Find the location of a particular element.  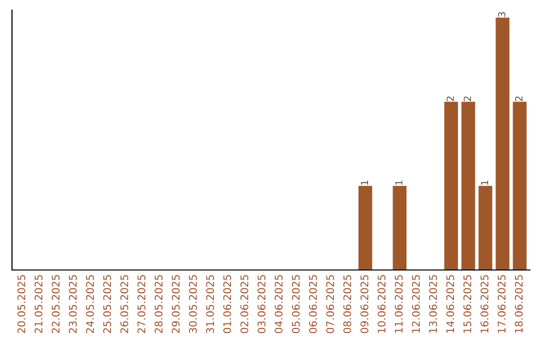

x-tick-label: 09.06.2025 is located at coordinates (364, 304).